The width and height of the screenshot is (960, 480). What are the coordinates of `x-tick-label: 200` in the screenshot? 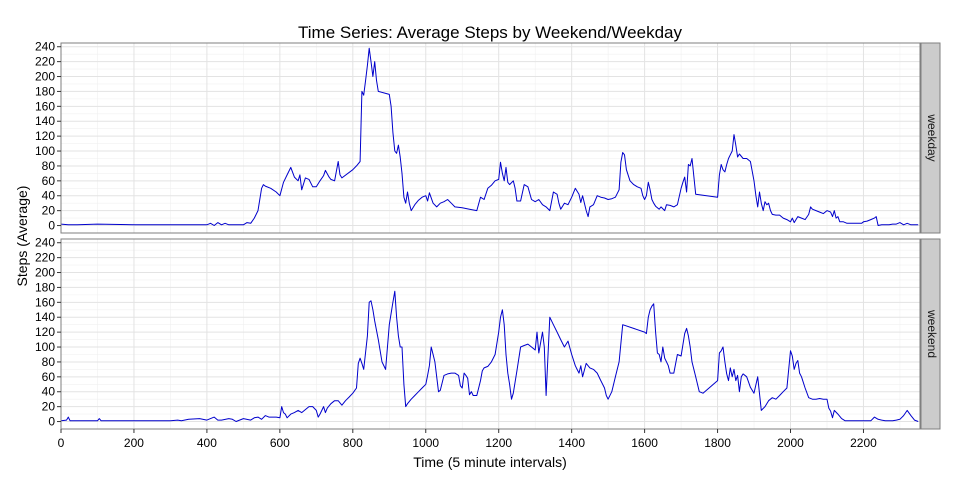 It's located at (134, 443).